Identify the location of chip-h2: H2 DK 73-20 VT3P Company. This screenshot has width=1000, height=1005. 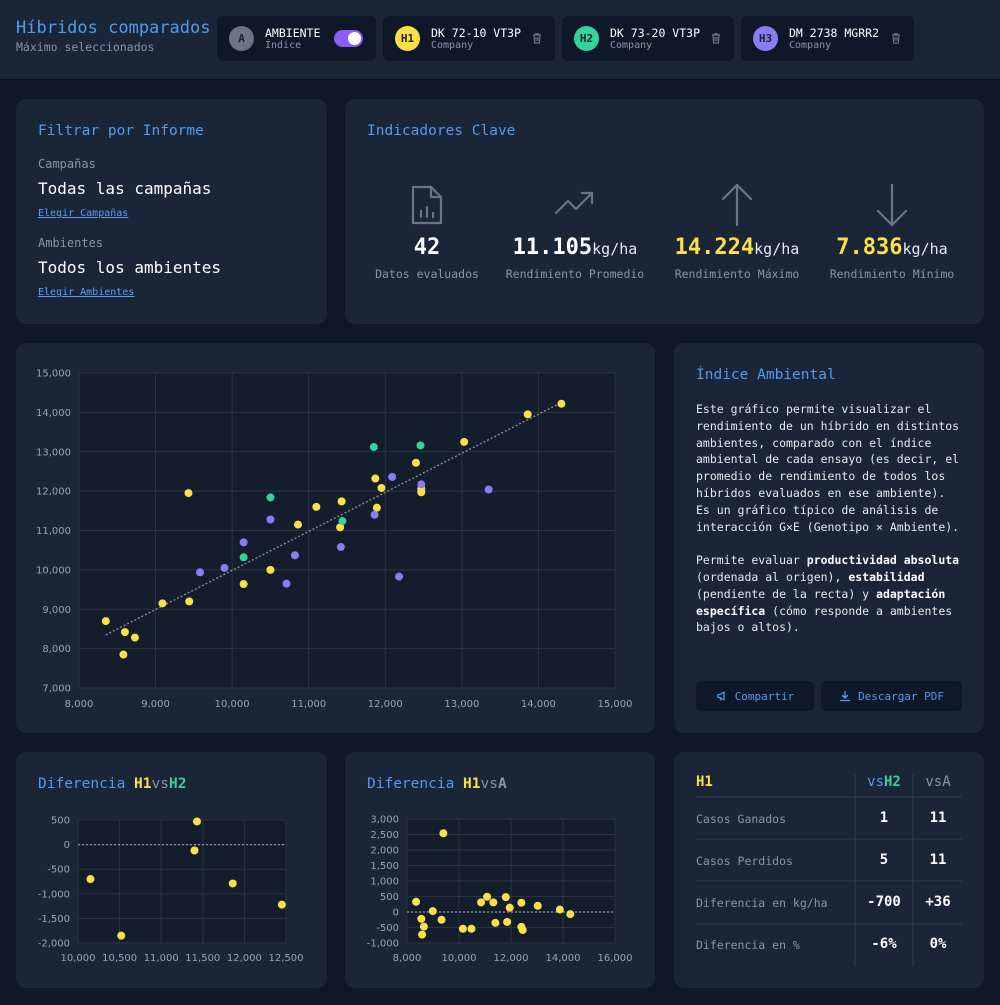
(648, 38).